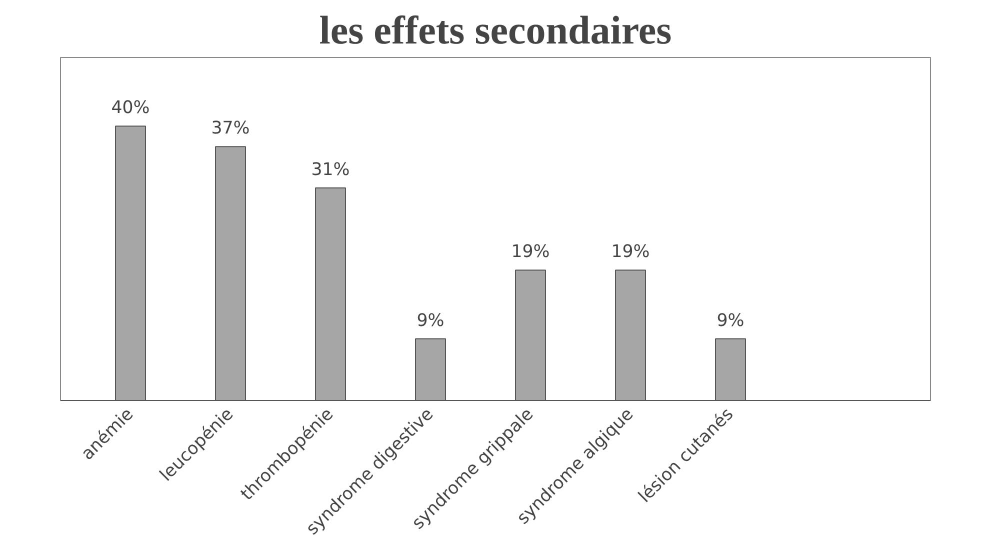  Describe the element at coordinates (230, 128) in the screenshot. I see `data-label: 37%` at that location.